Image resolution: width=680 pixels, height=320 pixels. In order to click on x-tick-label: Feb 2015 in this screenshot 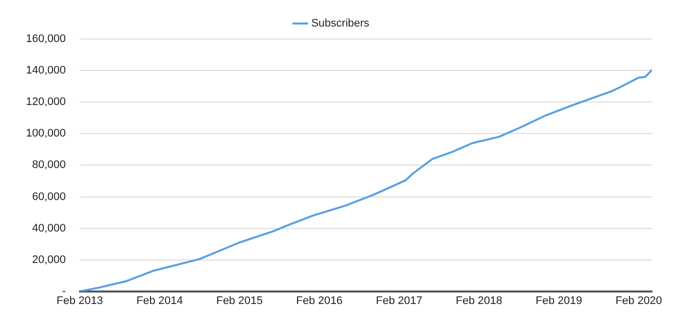, I will do `click(239, 301)`.